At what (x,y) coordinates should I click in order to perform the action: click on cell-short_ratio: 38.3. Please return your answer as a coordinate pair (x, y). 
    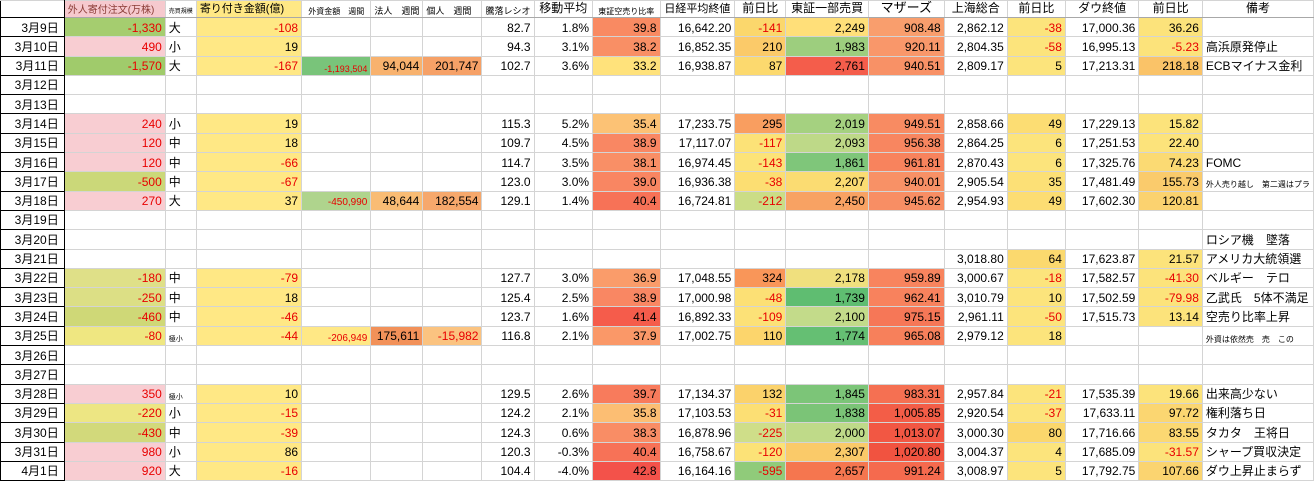
    Looking at the image, I should click on (626, 432).